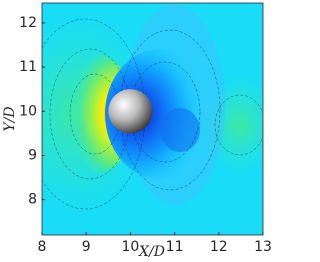  What do you see at coordinates (151, 252) in the screenshot?
I see `x-axis-label: X/D` at bounding box center [151, 252].